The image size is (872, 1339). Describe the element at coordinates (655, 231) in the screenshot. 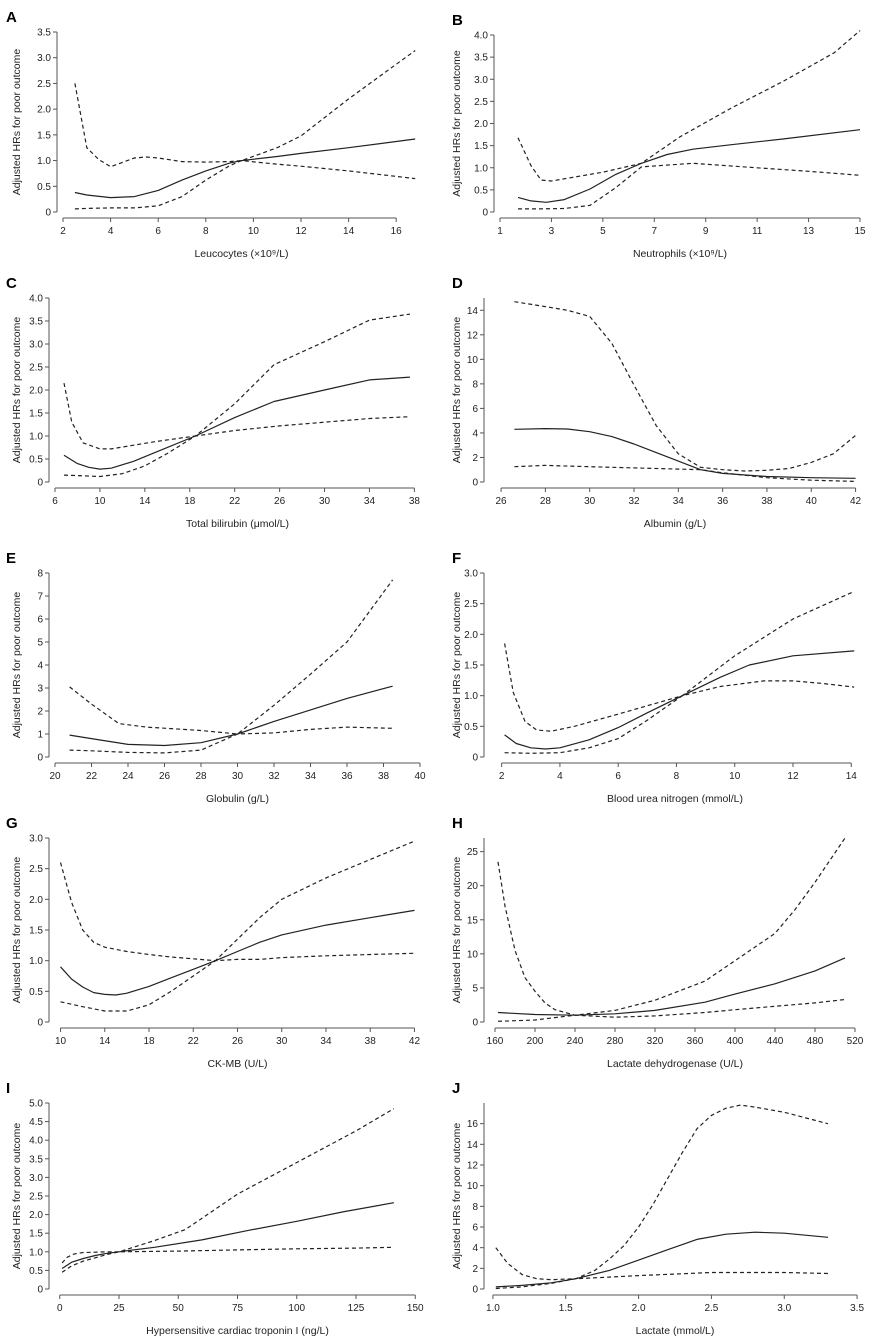

I see `x-tick-label: 7` at that location.